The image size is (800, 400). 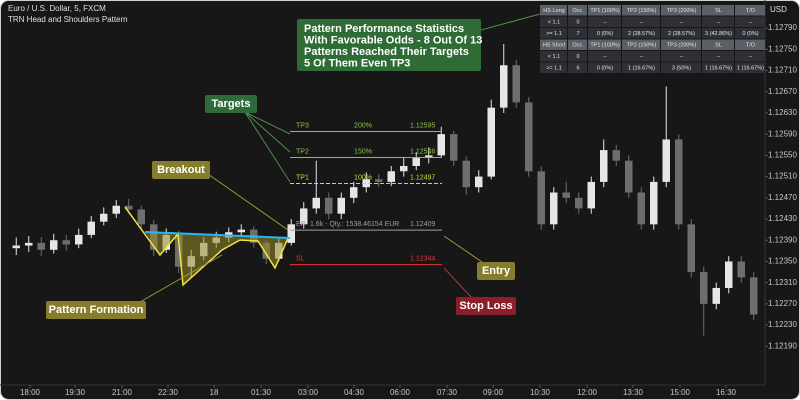 I want to click on y-tick-label: 1.12550, so click(x=782, y=154).